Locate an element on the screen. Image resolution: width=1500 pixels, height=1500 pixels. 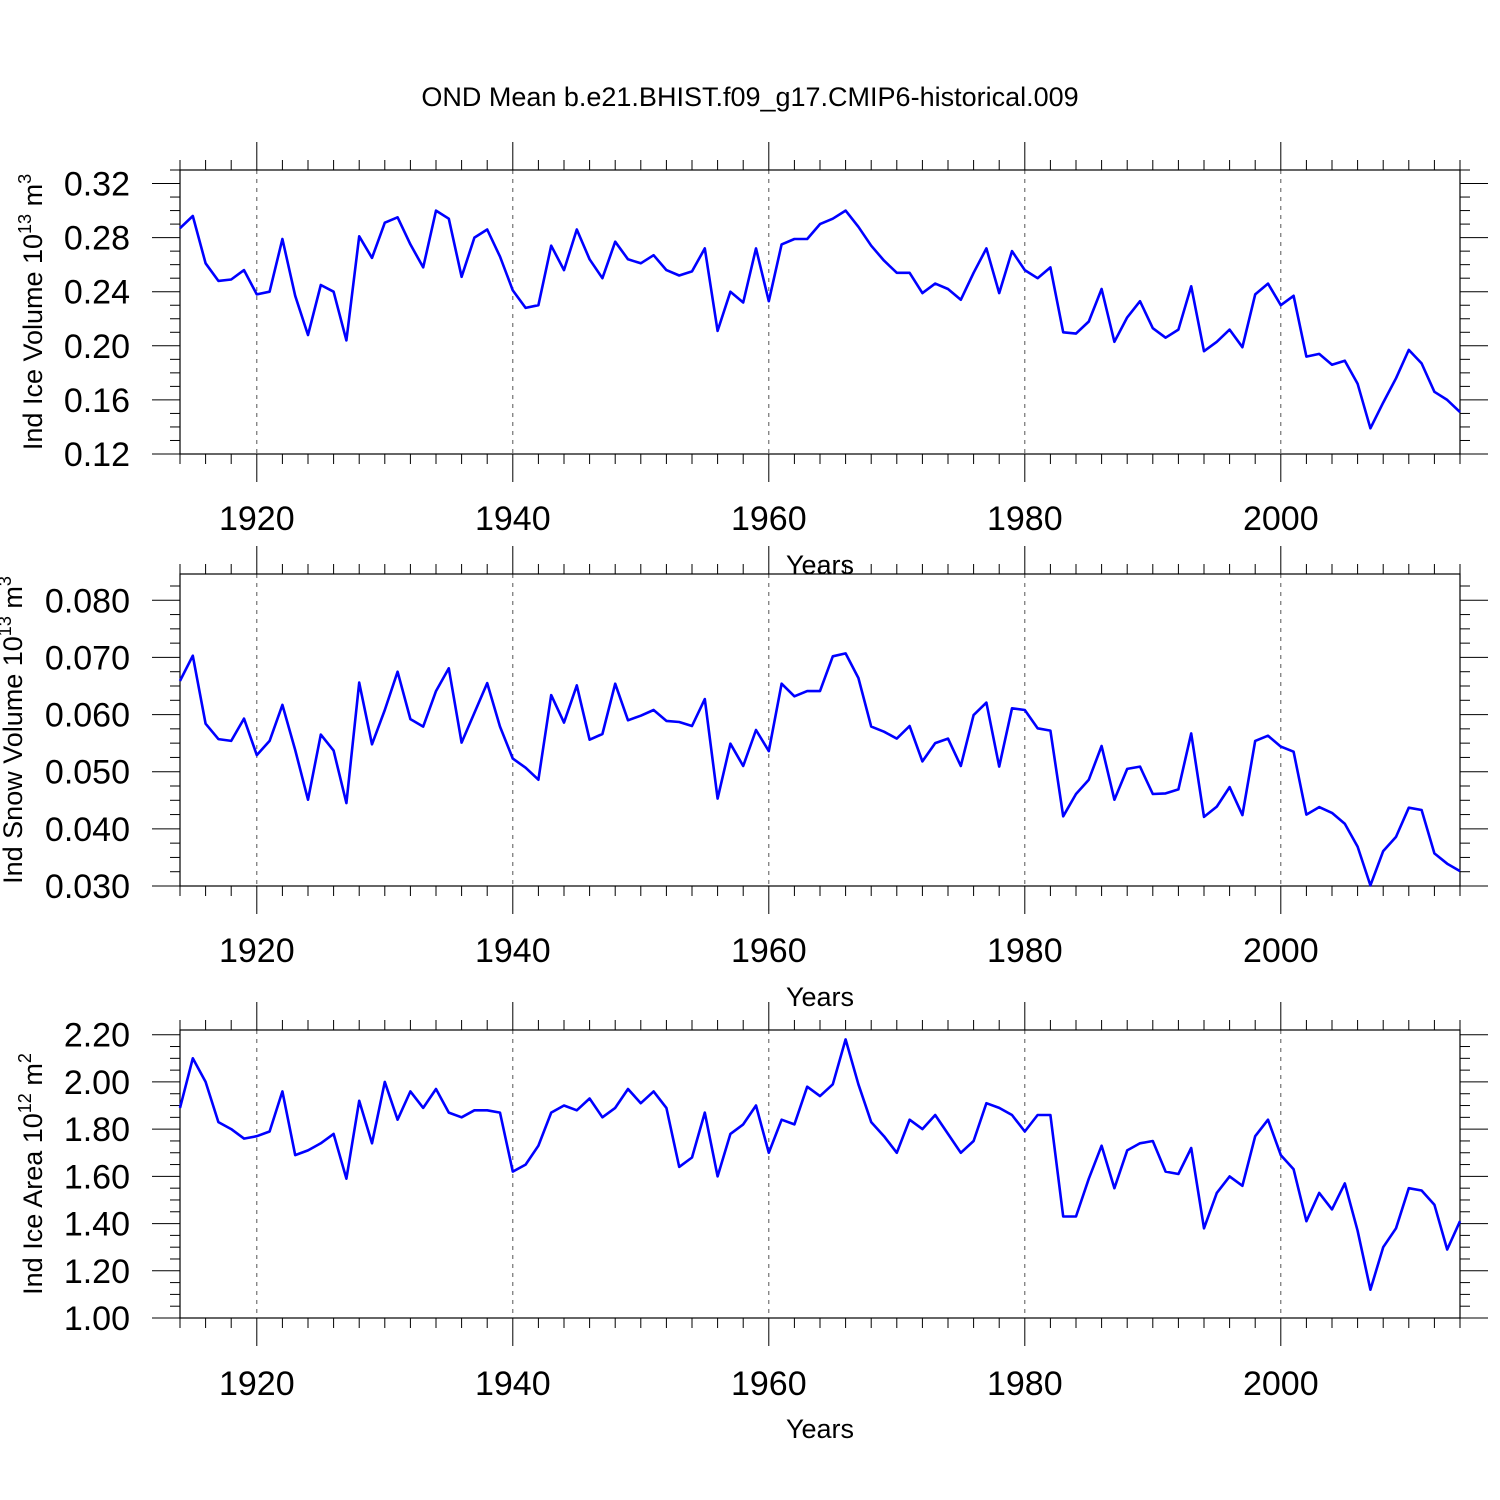
y-tick-label: 1.40 is located at coordinates (97, 1225).